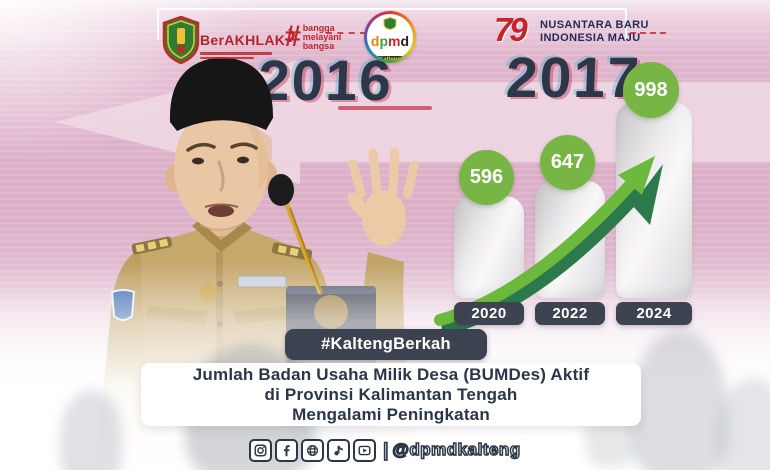  I want to click on bangga-line3: bangsa, so click(318, 45).